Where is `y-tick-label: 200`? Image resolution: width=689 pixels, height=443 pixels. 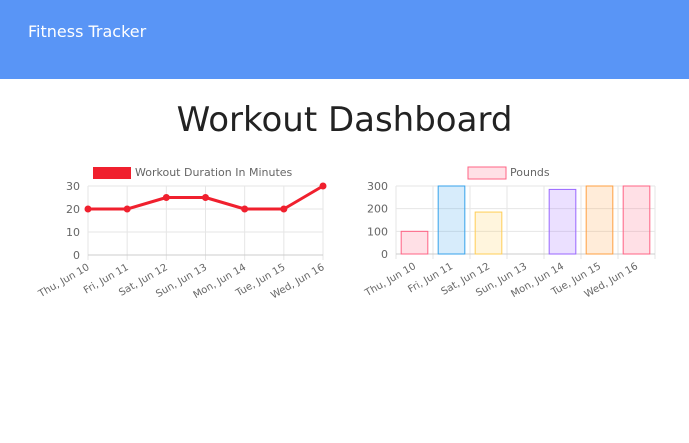
y-tick-label: 200 is located at coordinates (377, 209).